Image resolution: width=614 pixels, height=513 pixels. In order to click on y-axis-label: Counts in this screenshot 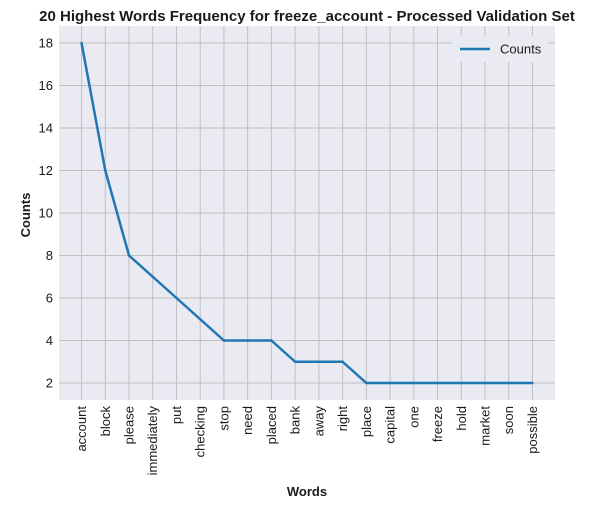, I will do `click(25, 215)`.